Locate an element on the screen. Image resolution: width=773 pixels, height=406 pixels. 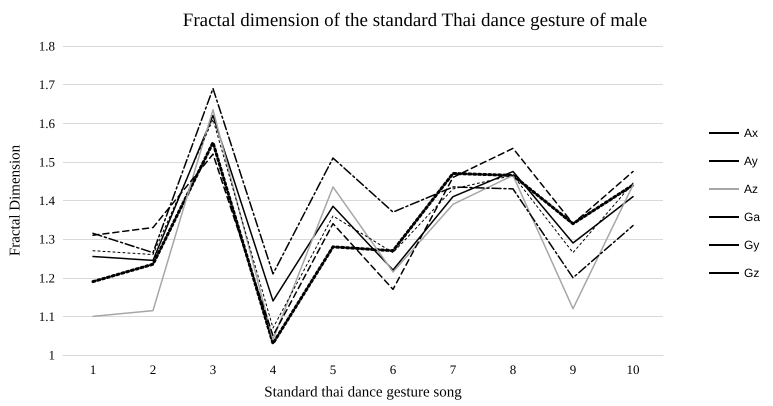
y-tick-label: 1.6 is located at coordinates (47, 123).